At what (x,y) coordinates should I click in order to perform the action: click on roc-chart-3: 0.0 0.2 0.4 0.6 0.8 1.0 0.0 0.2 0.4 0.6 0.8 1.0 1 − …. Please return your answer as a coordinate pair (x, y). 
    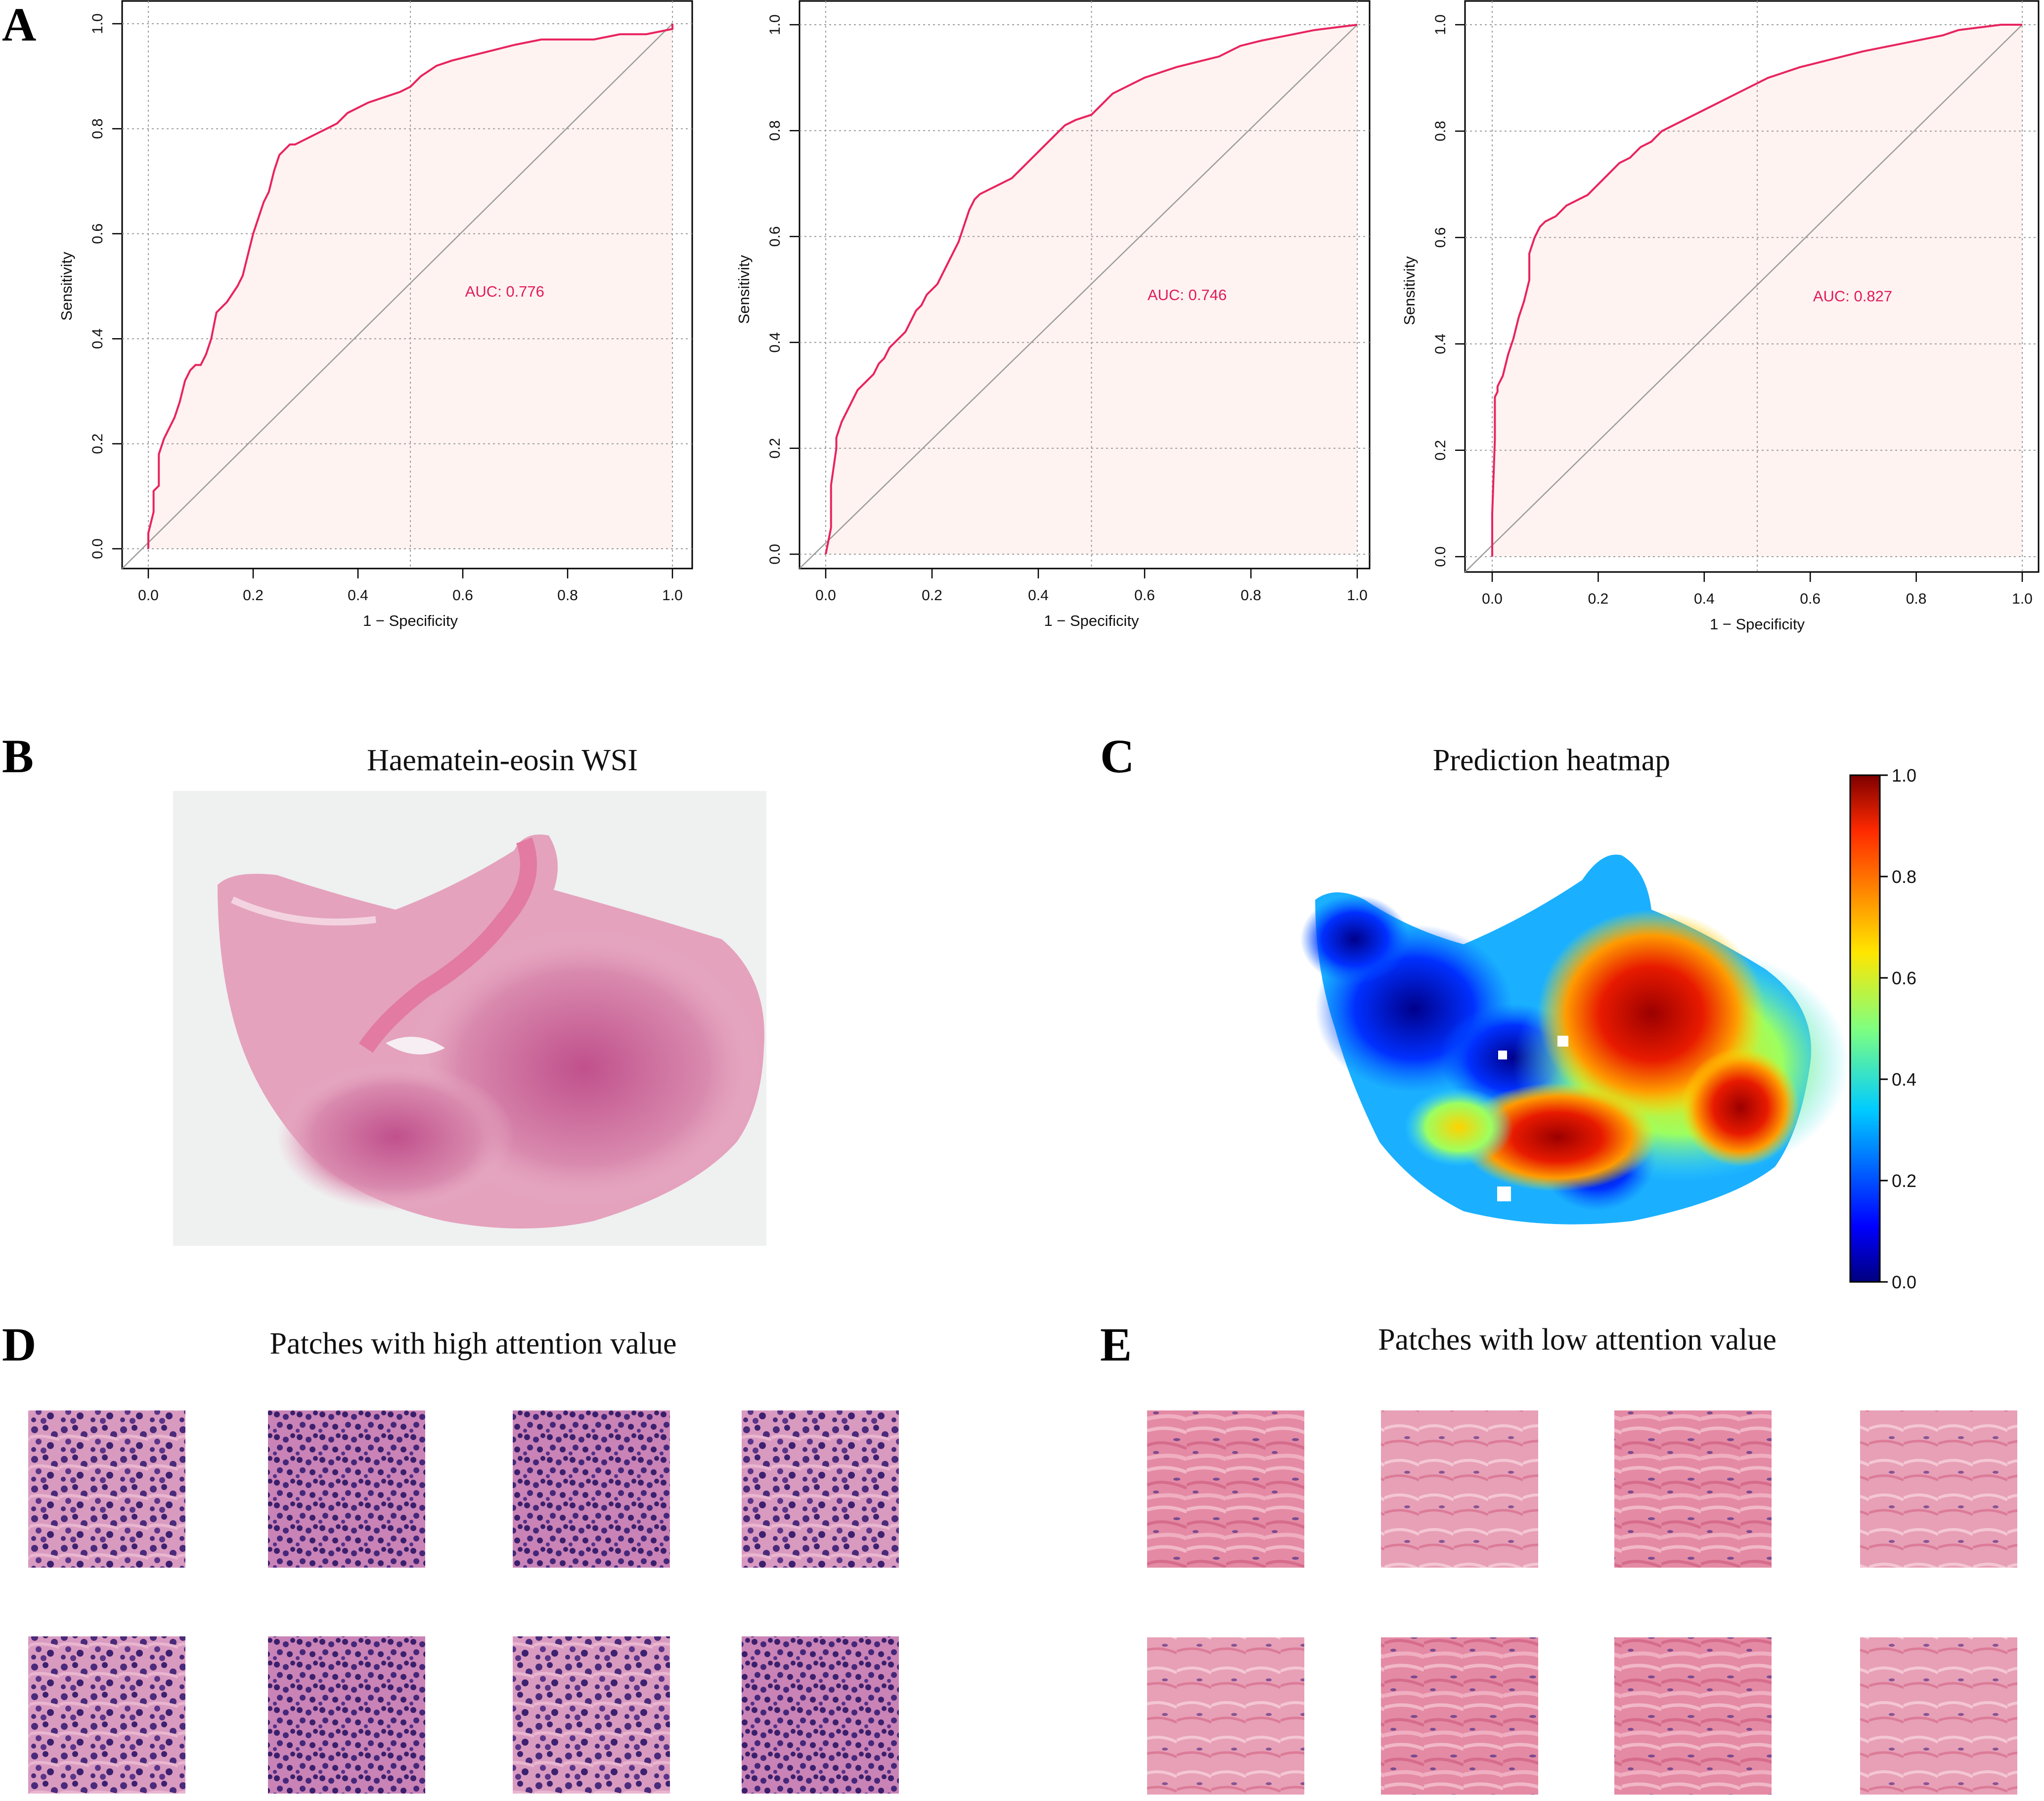
    Looking at the image, I should click on (1720, 316).